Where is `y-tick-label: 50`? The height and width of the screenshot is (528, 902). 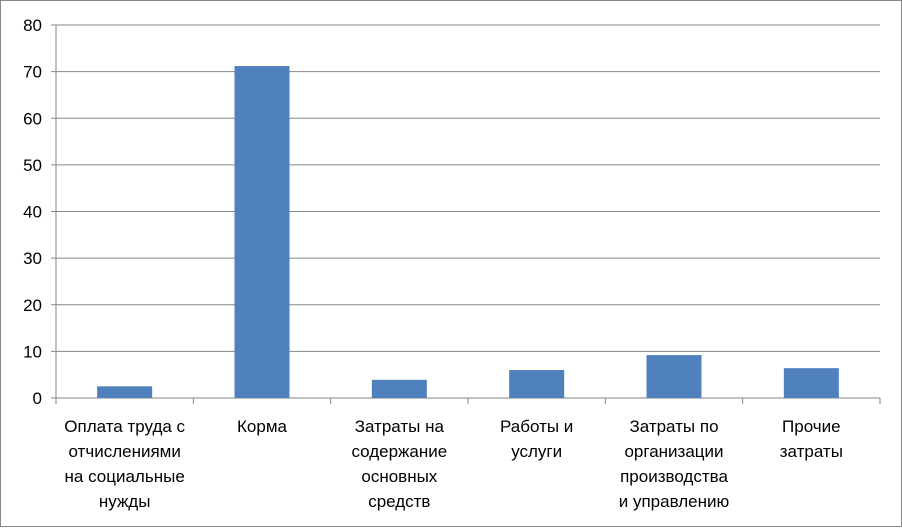
y-tick-label: 50 is located at coordinates (32, 165).